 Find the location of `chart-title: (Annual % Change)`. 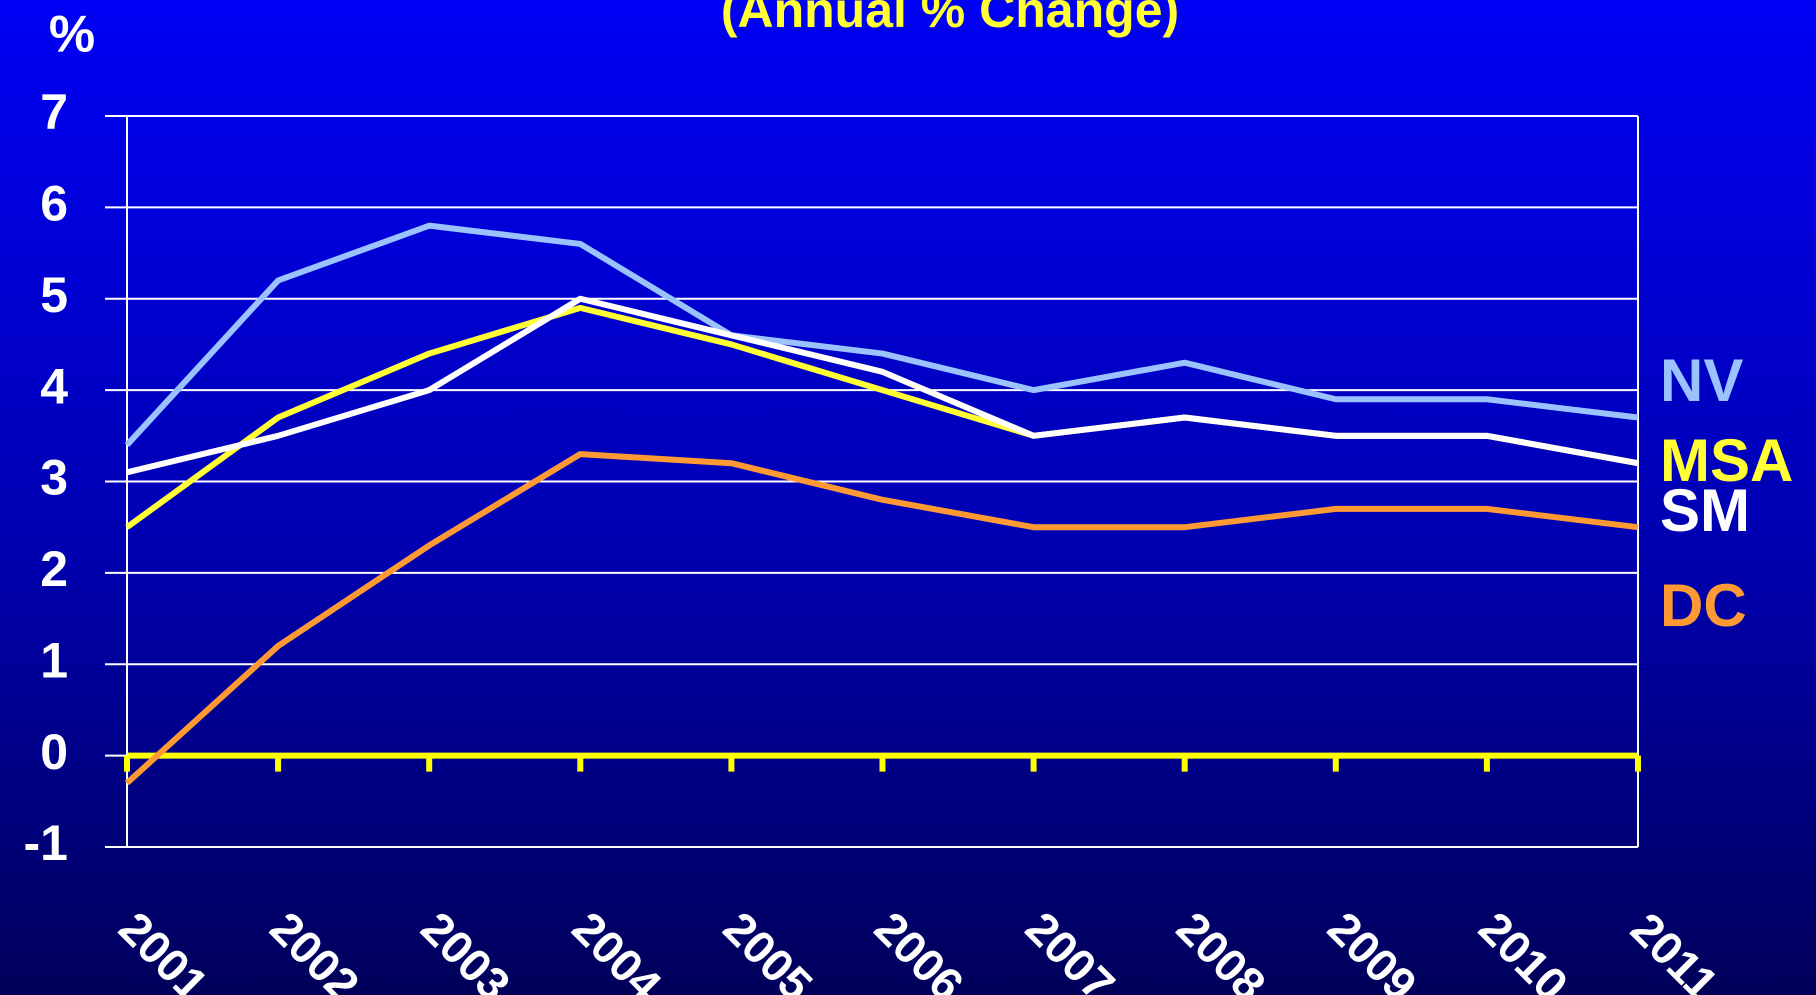

chart-title: (Annual % Change) is located at coordinates (950, 19).